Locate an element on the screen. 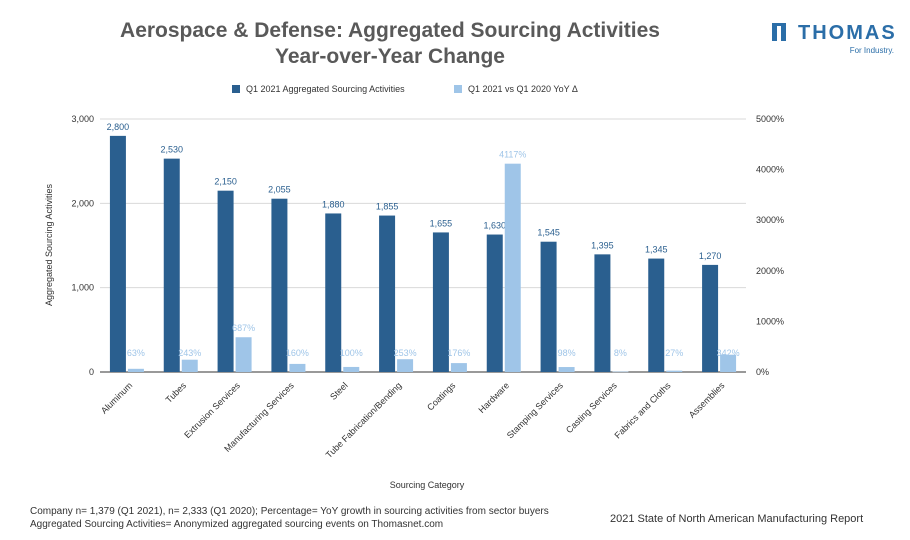  data-label-yoy: 243% is located at coordinates (189, 353).